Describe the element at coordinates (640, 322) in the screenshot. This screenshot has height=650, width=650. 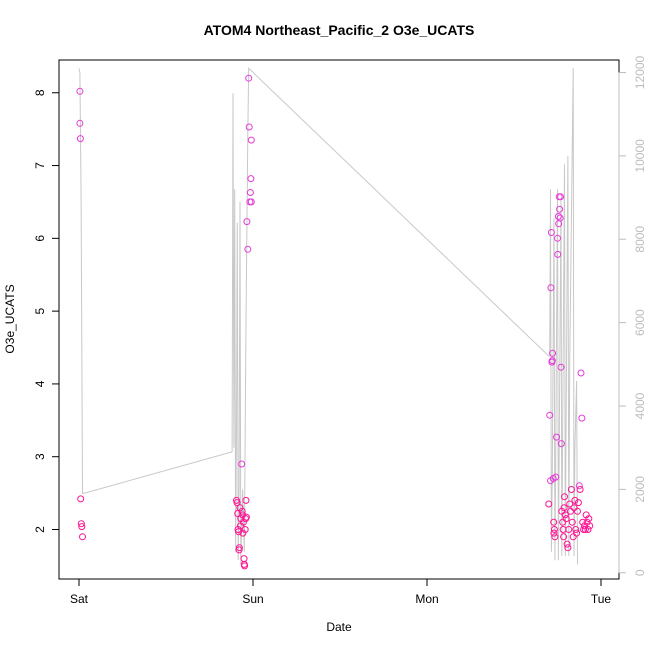
I see `y2-tick-label: 6000` at that location.